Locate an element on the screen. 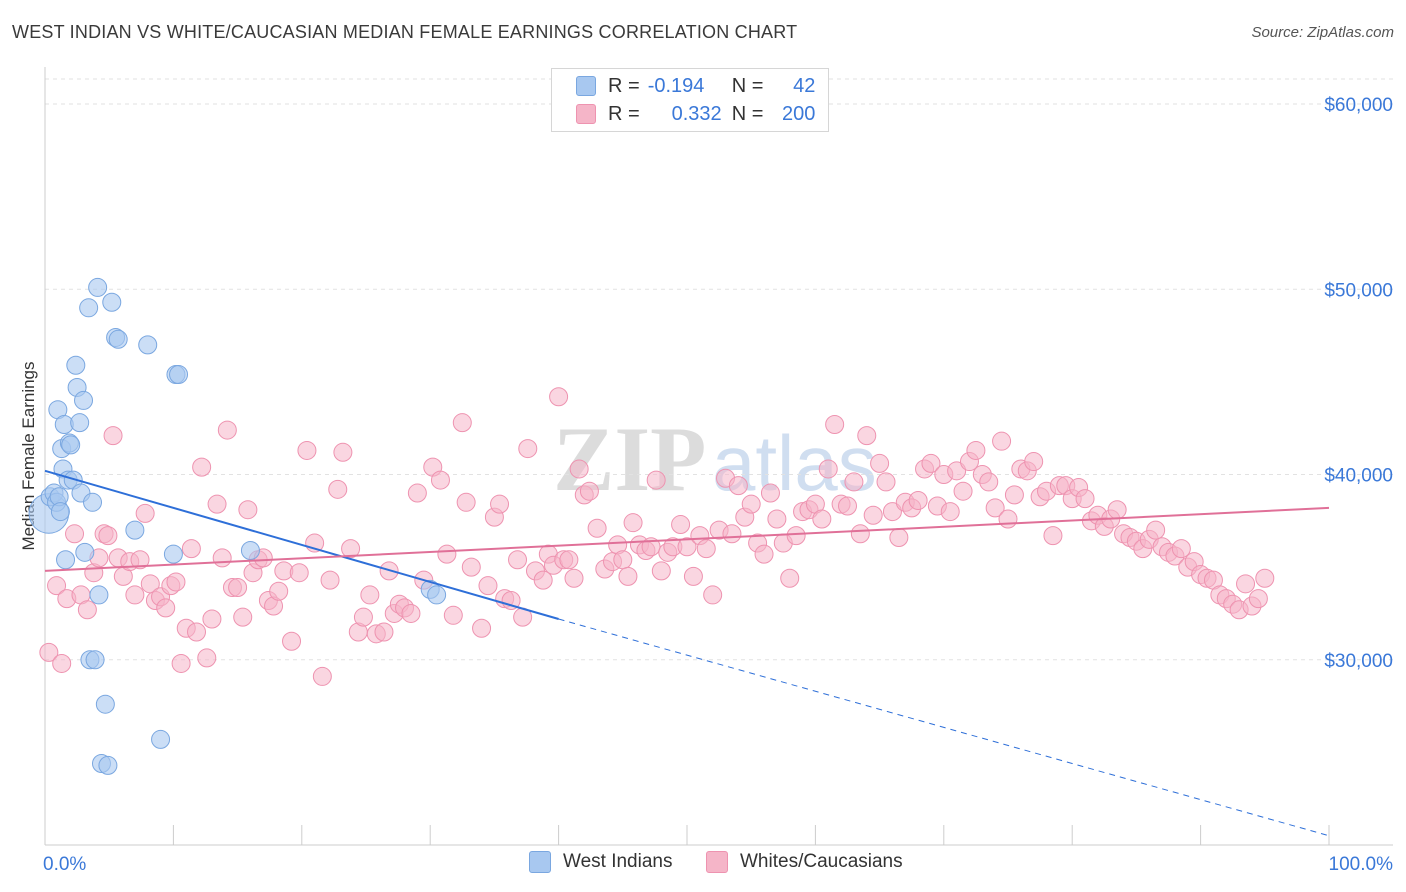  series-swatch-pink is located at coordinates (717, 862).